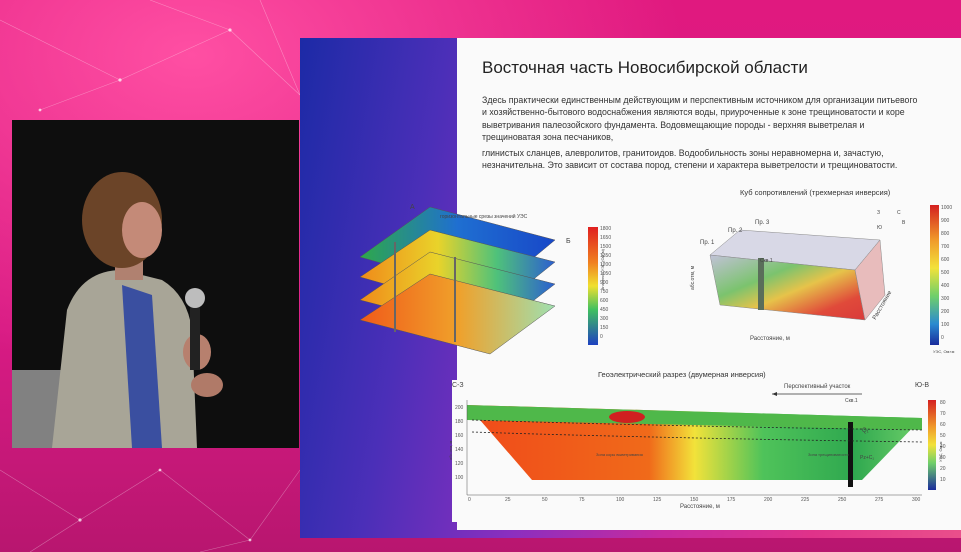 Image resolution: width=961 pixels, height=552 pixels. Describe the element at coordinates (942, 338) in the screenshot. I see `cube-scale-tick: 0` at that location.